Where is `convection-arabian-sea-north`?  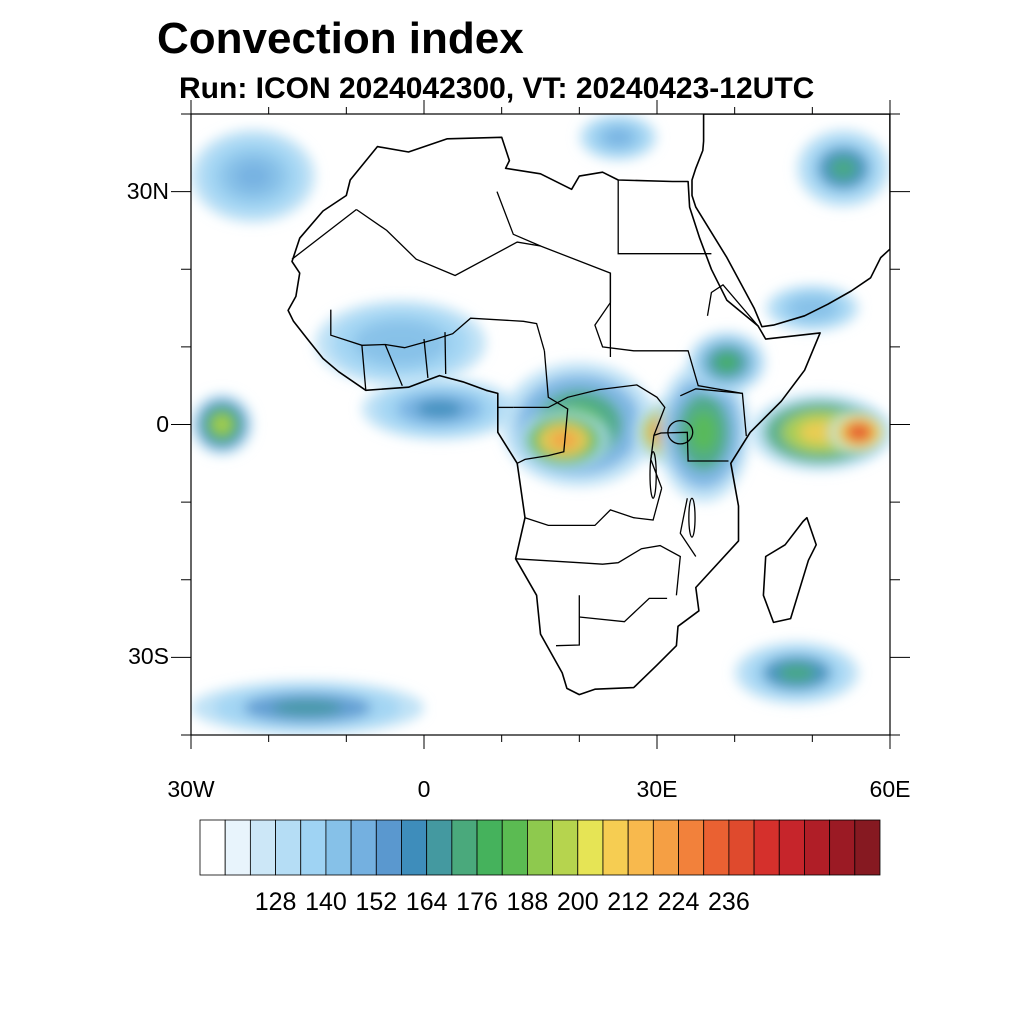 convection-arabian-sea-north is located at coordinates (812, 308).